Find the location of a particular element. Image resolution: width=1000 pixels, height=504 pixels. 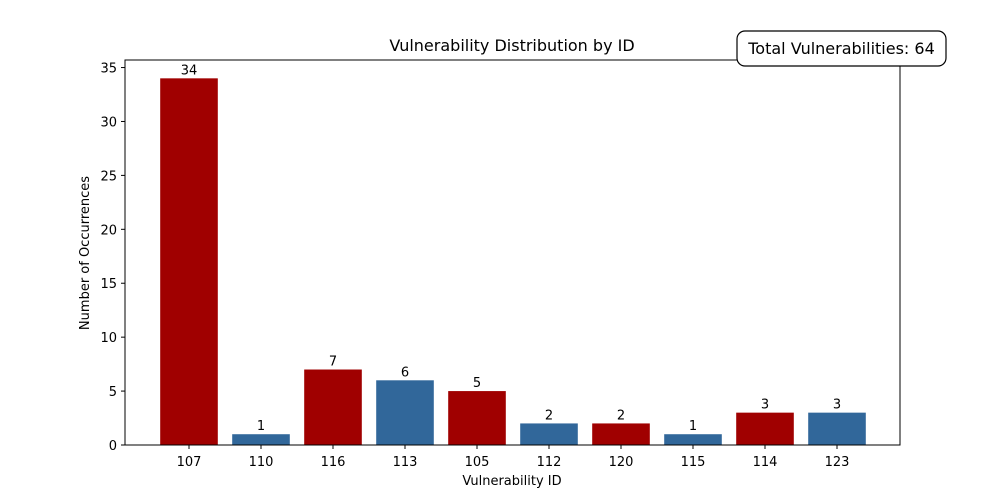

x-tick-label-105: 105 is located at coordinates (477, 462).